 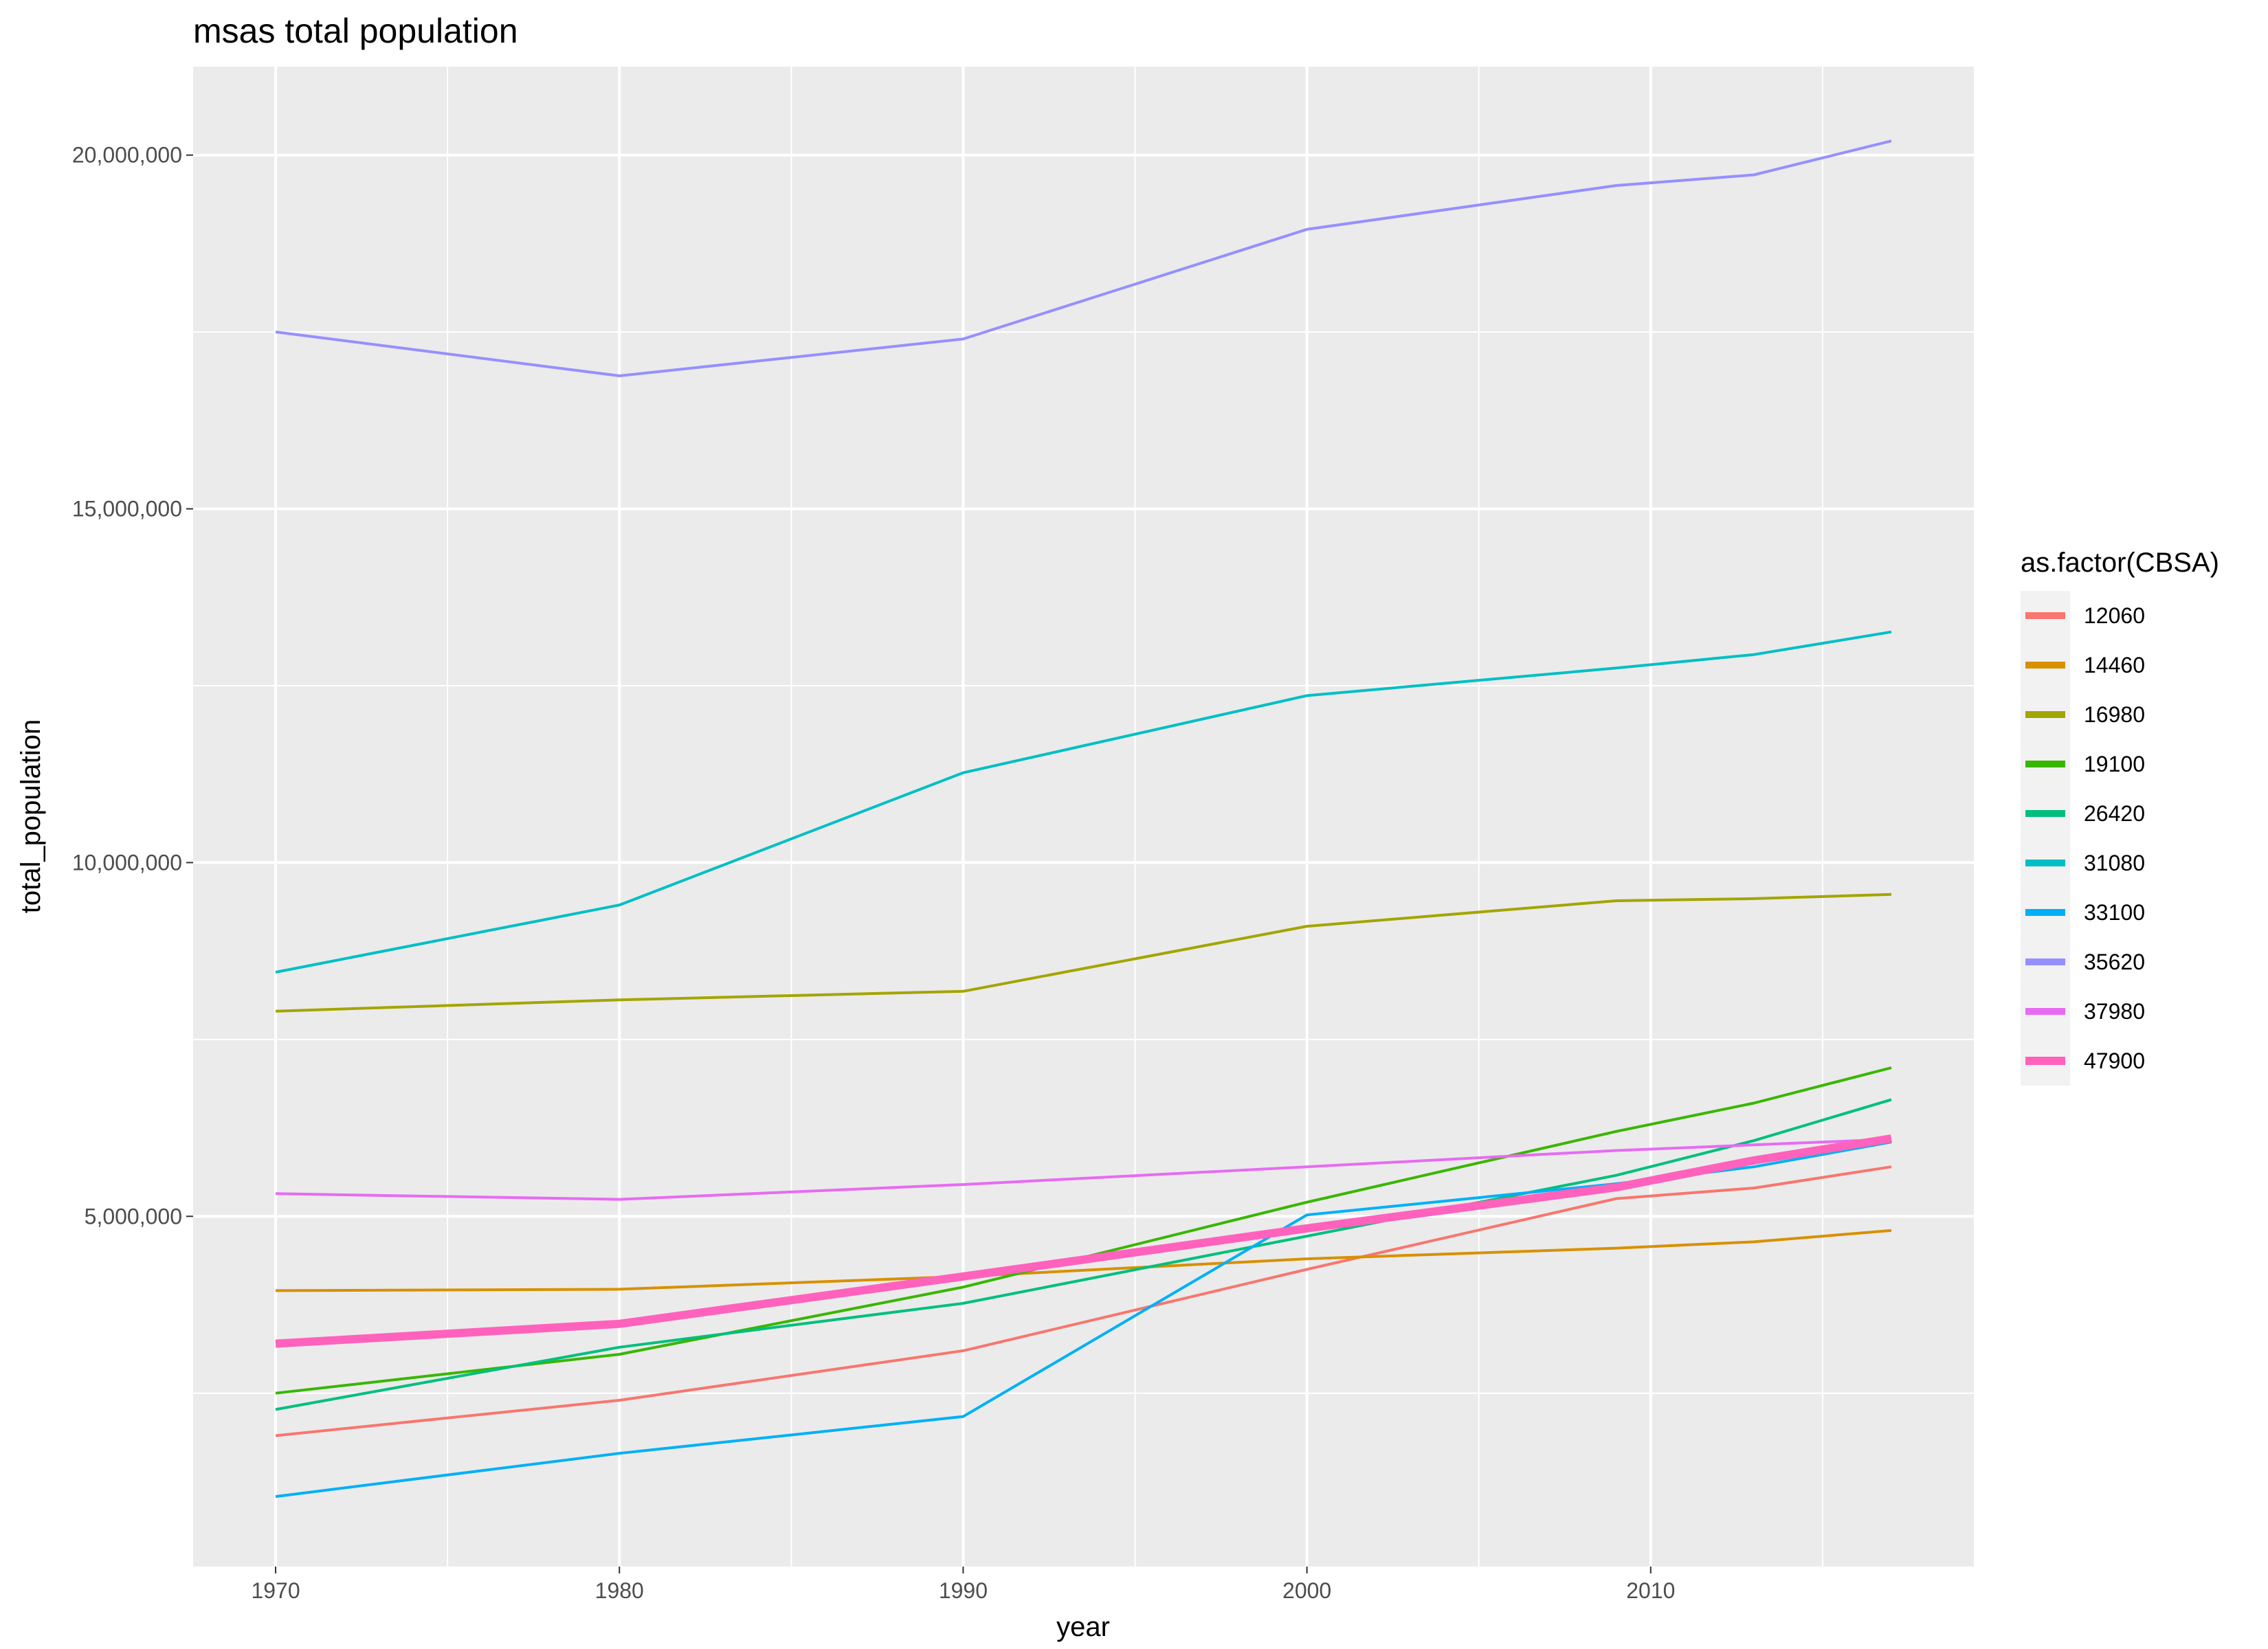 I want to click on y-tick-label: 10,000,000, so click(x=127, y=863).